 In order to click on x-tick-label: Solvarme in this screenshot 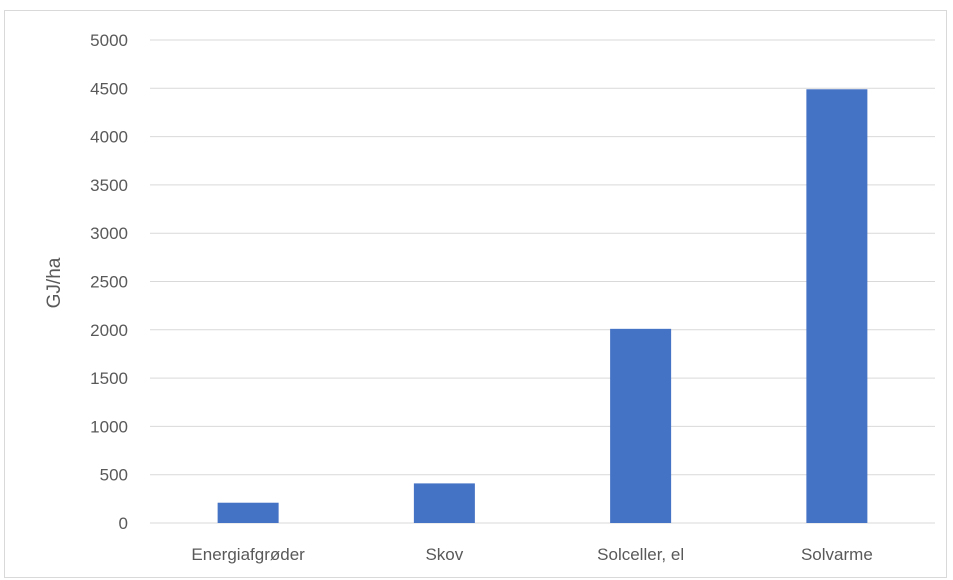, I will do `click(837, 554)`.